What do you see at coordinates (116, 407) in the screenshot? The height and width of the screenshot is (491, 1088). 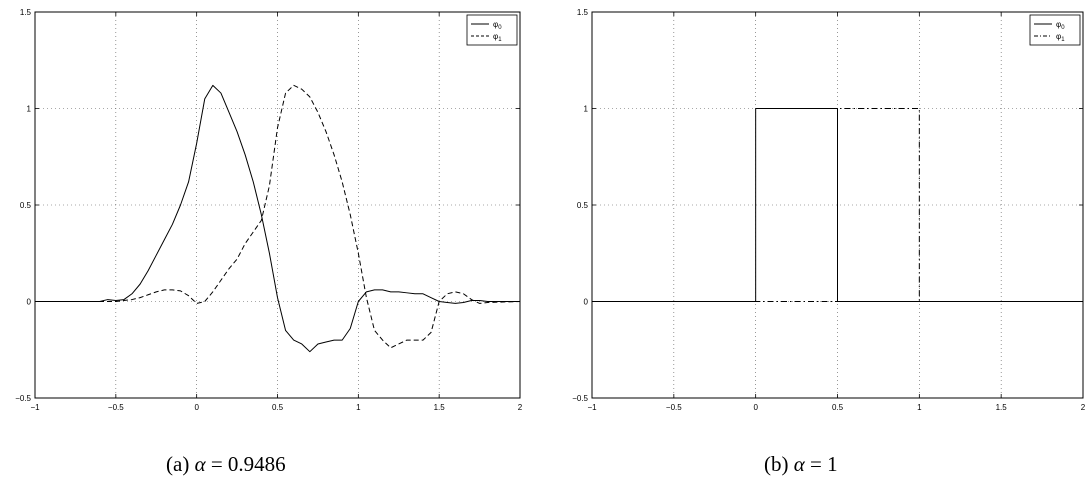 I see `chart-a-xtick-label: −0.5` at bounding box center [116, 407].